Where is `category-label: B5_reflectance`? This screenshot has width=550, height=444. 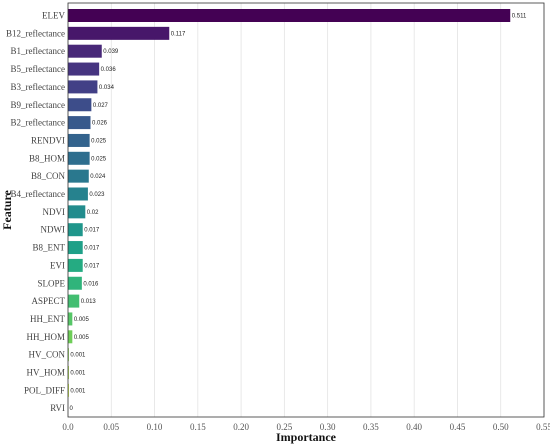 category-label: B5_reflectance is located at coordinates (38, 69).